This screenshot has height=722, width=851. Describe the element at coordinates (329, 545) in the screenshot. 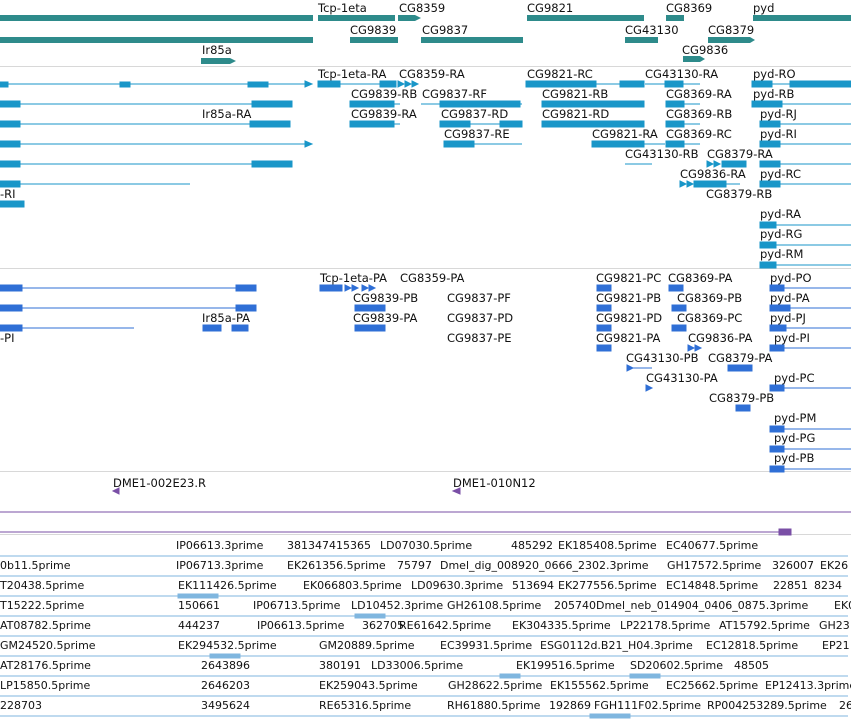

I see `est-label: 381347415365` at that location.